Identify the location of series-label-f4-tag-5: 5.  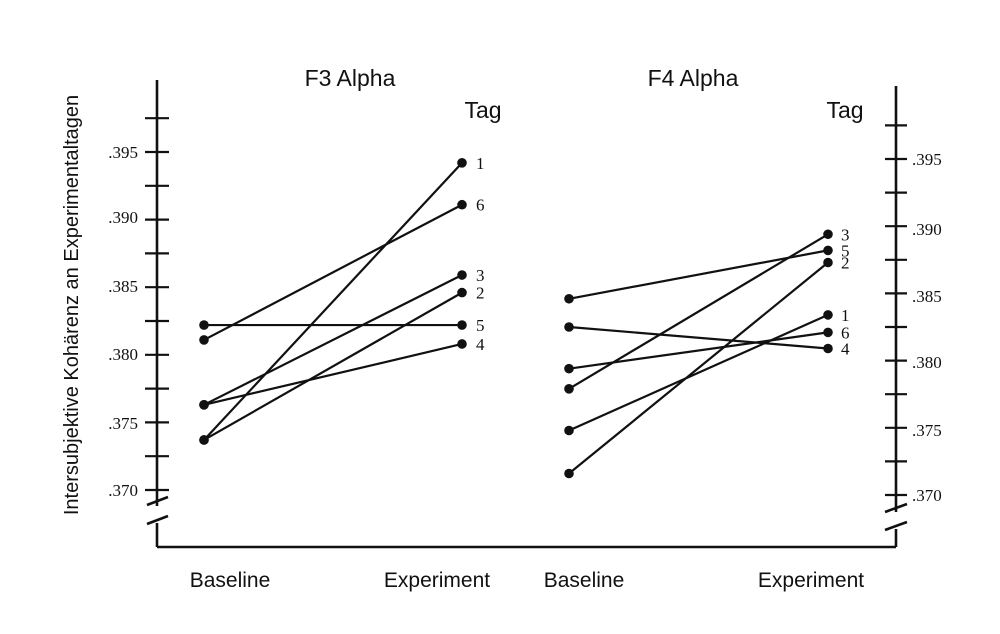
(845, 250).